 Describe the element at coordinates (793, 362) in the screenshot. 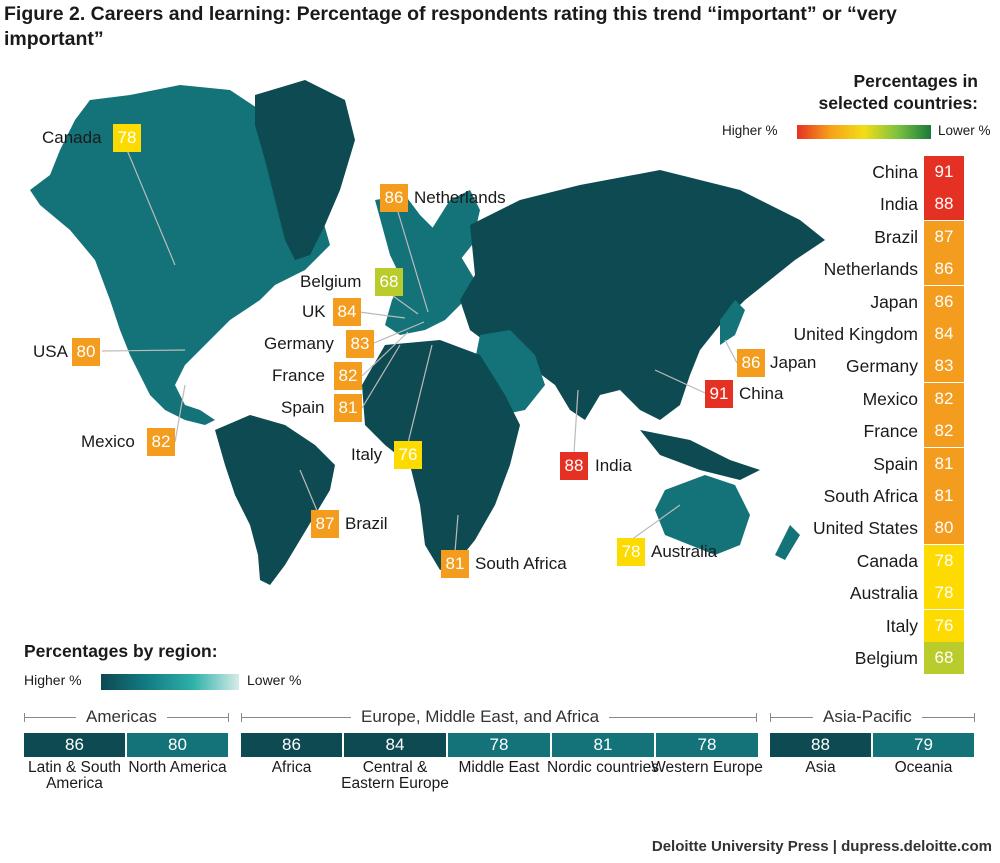

I see `map-label-japan: Japan` at that location.